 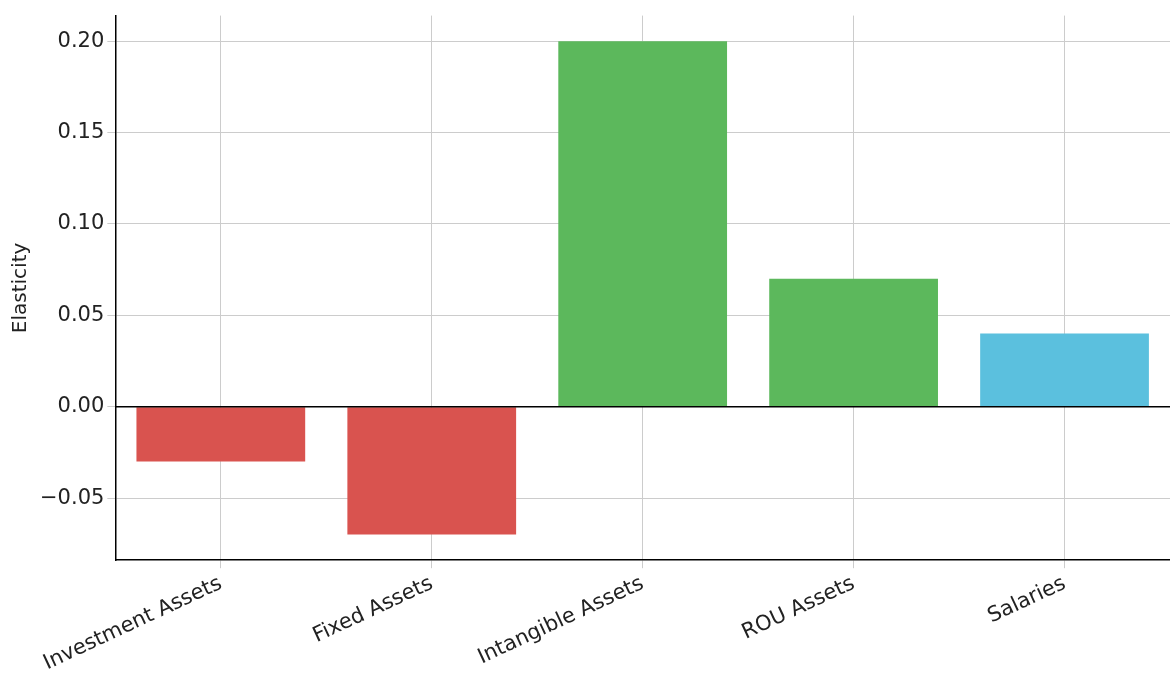 I want to click on y-axis-title: Elasticity, so click(x=19, y=288).